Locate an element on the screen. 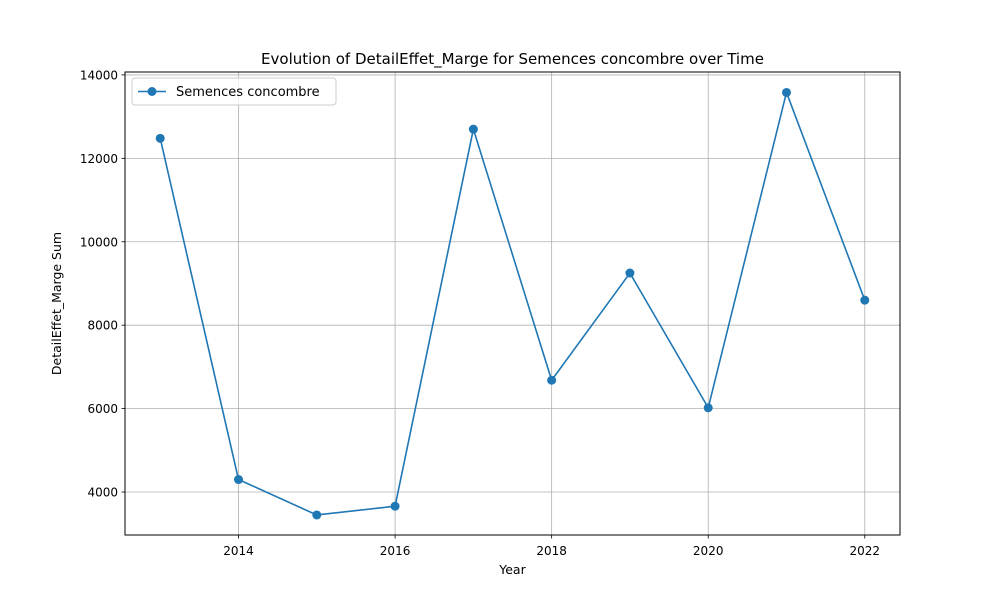 Image resolution: width=1000 pixels, height=600 pixels. y-tick-label: 8000 is located at coordinates (102, 326).